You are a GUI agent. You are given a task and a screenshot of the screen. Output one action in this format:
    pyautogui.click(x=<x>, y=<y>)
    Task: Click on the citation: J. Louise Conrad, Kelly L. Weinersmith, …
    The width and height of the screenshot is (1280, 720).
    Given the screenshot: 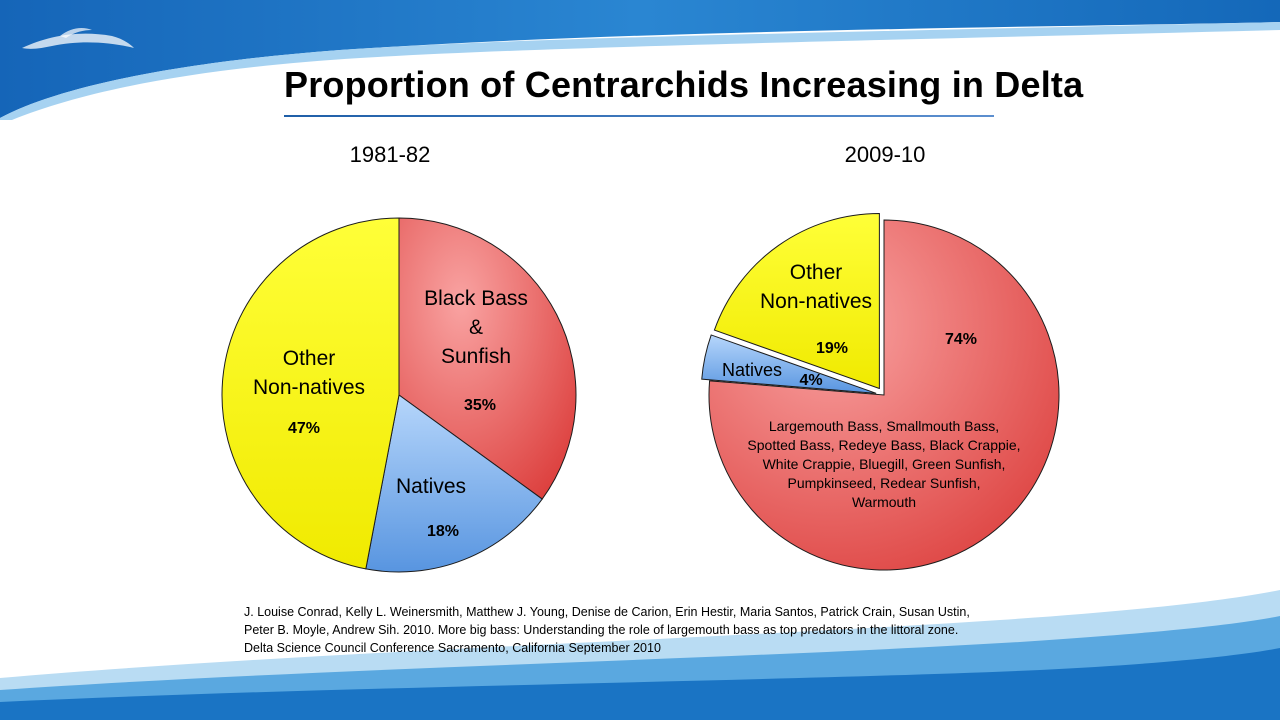 What is the action you would take?
    pyautogui.click(x=659, y=630)
    